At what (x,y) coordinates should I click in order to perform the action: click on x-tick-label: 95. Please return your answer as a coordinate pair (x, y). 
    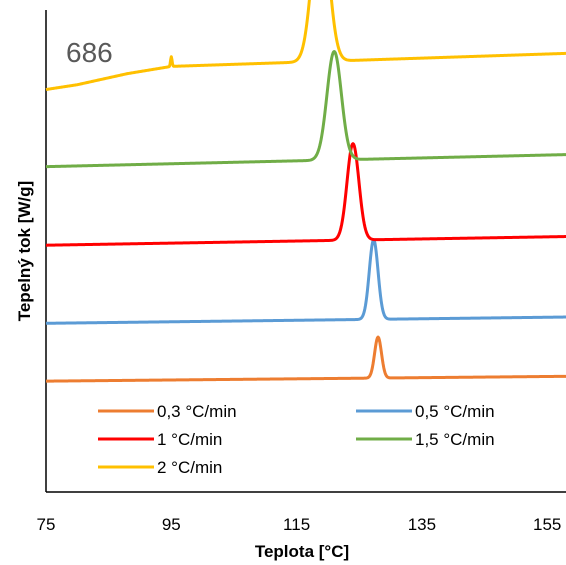
    Looking at the image, I should click on (171, 524).